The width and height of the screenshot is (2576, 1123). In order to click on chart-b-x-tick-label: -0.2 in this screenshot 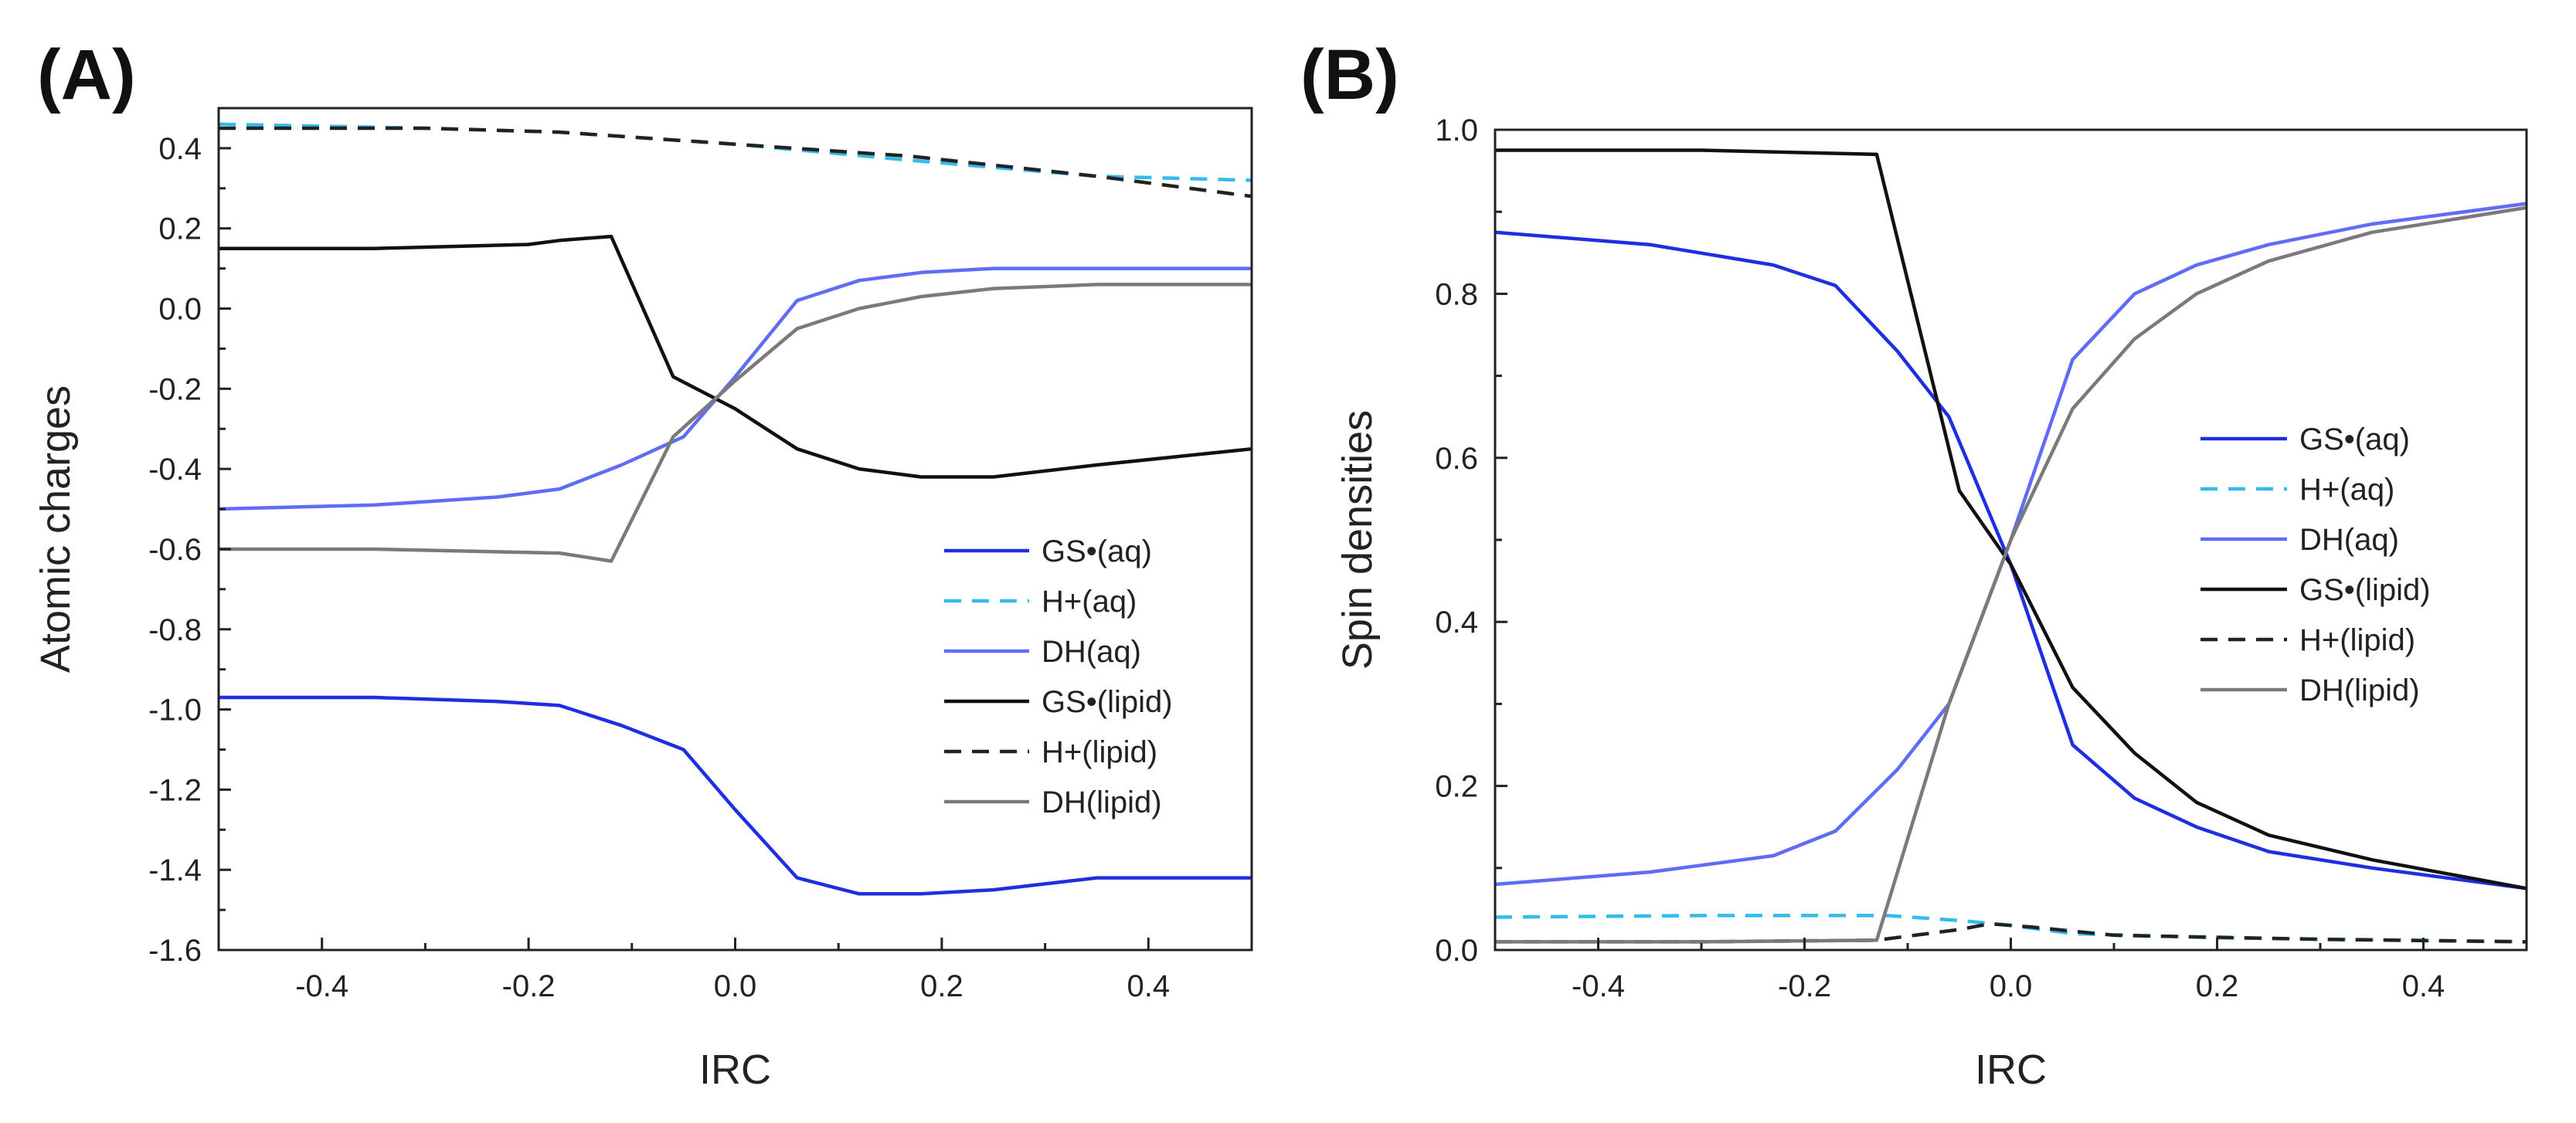, I will do `click(1804, 986)`.